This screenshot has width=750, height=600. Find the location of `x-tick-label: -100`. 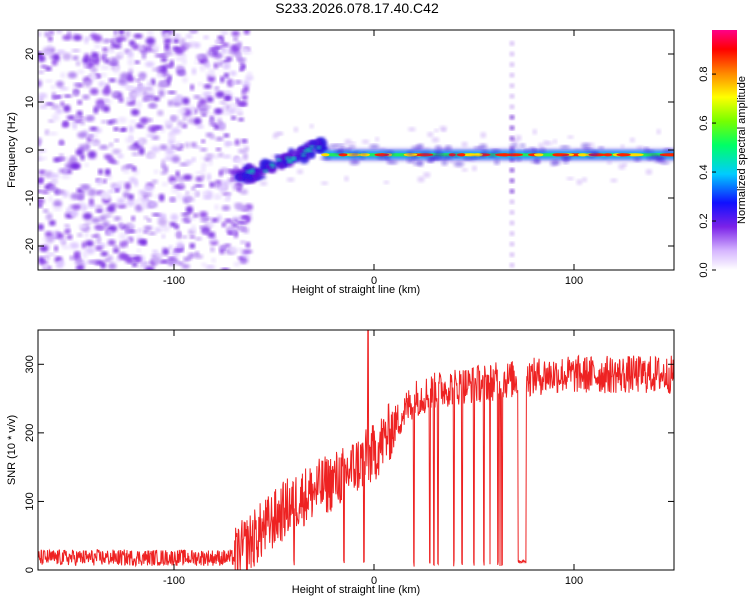

x-tick-label: -100 is located at coordinates (174, 581).